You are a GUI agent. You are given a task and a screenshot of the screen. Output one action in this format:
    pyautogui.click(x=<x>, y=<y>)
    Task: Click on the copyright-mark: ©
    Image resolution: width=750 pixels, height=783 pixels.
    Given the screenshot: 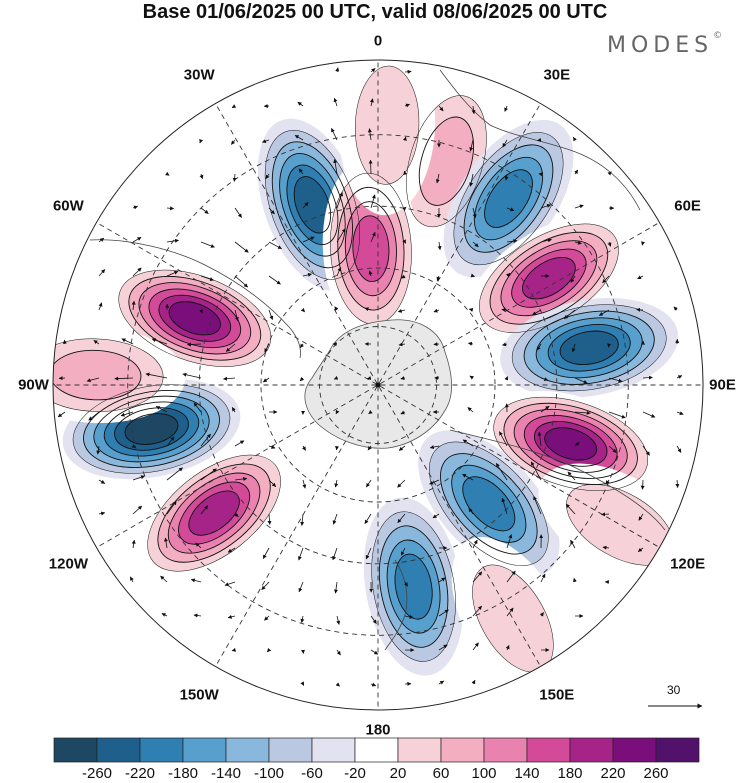 What is the action you would take?
    pyautogui.click(x=718, y=36)
    